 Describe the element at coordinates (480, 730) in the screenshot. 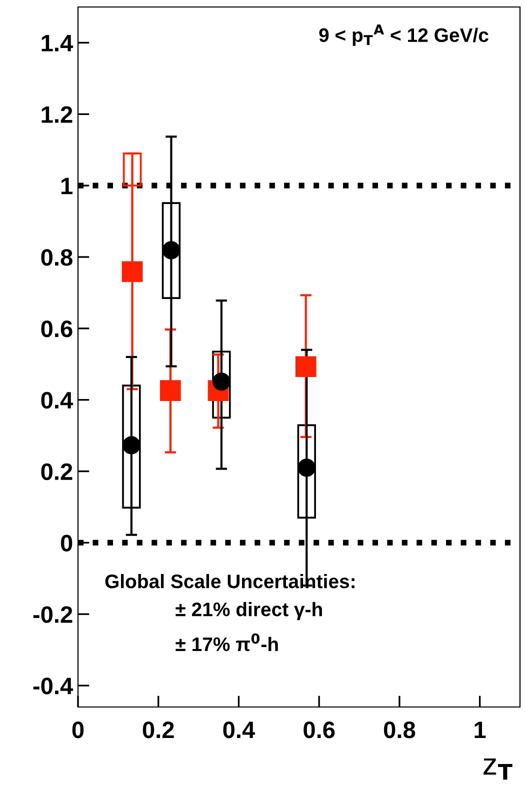

I see `x-tick-label: 1` at that location.